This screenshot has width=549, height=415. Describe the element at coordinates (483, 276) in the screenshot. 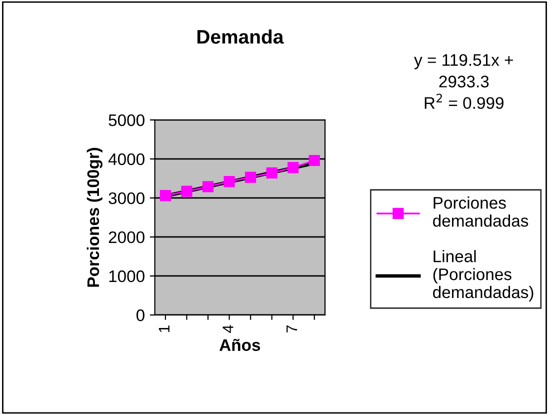

I see `legend-label: Lineal (Porciones demandadas)` at that location.